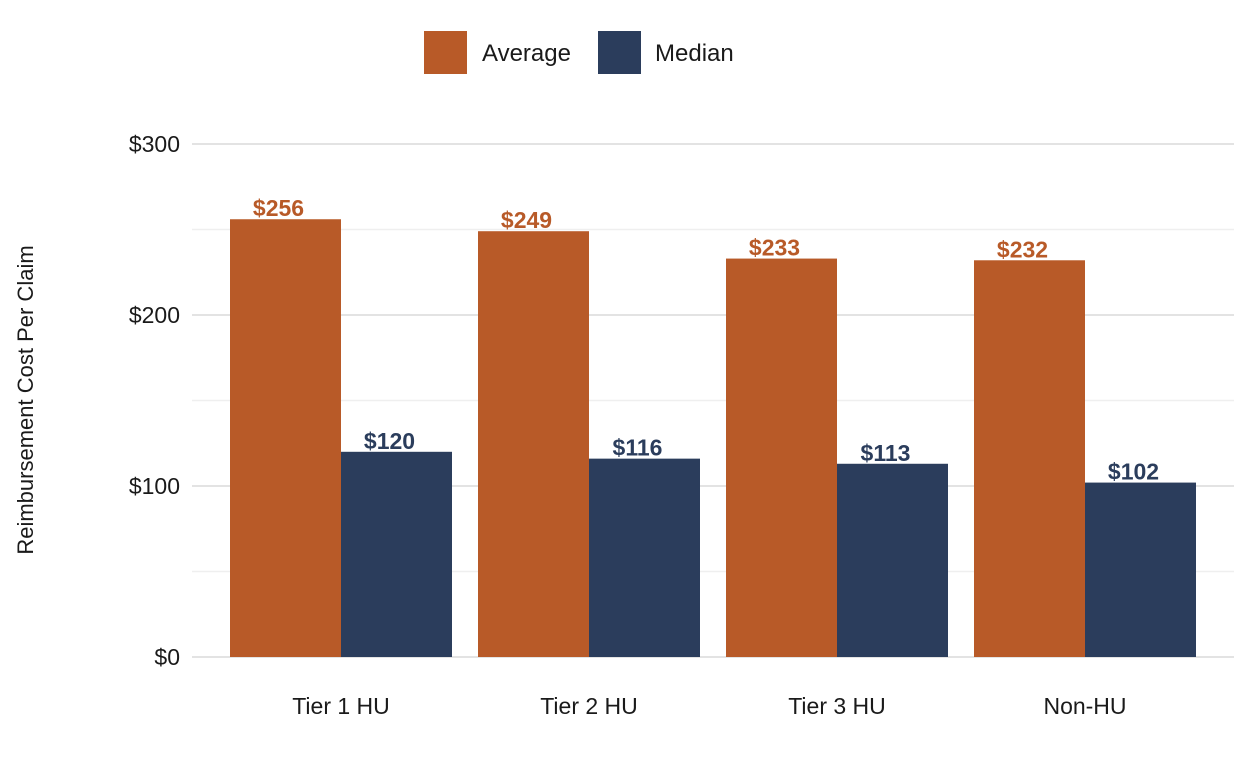 The height and width of the screenshot is (773, 1248). I want to click on data-label-median: $113, so click(886, 453).